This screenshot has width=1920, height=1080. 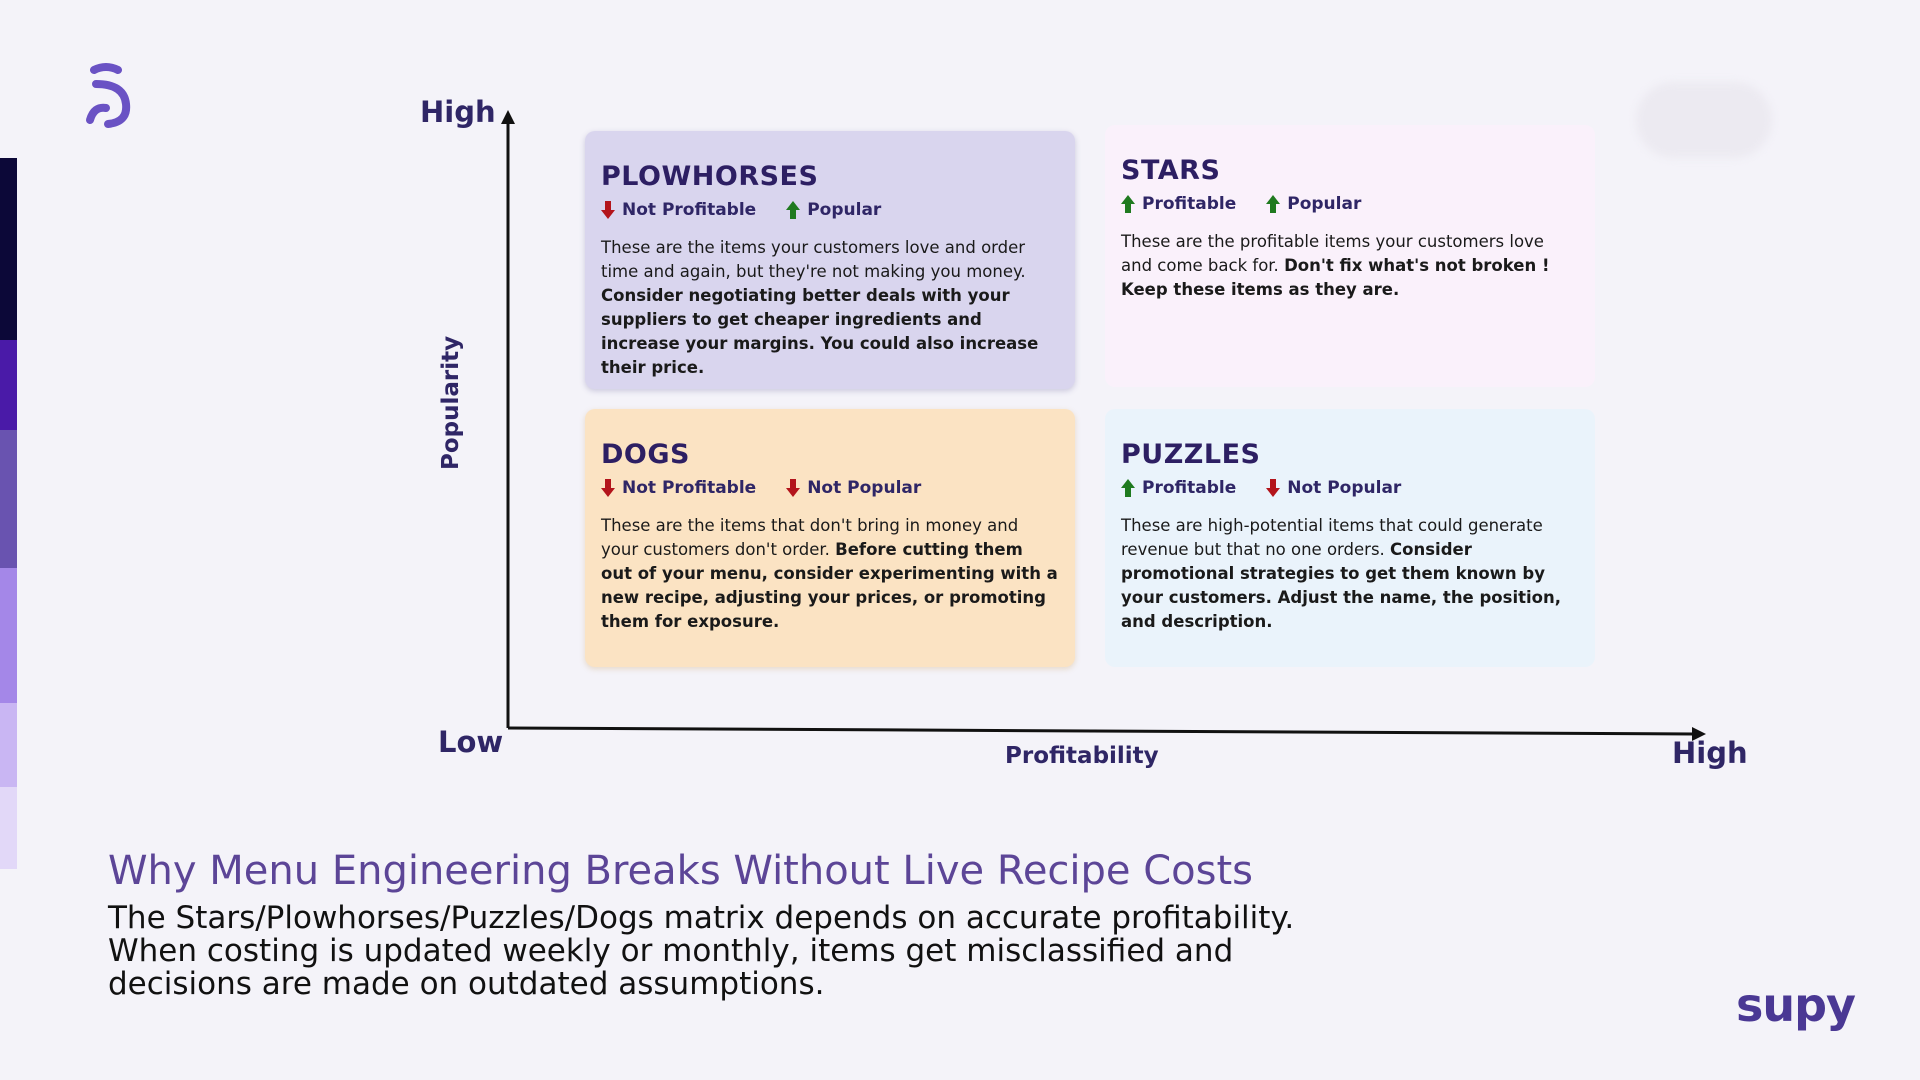 I want to click on quadrant-title: STARS, so click(x=1171, y=170).